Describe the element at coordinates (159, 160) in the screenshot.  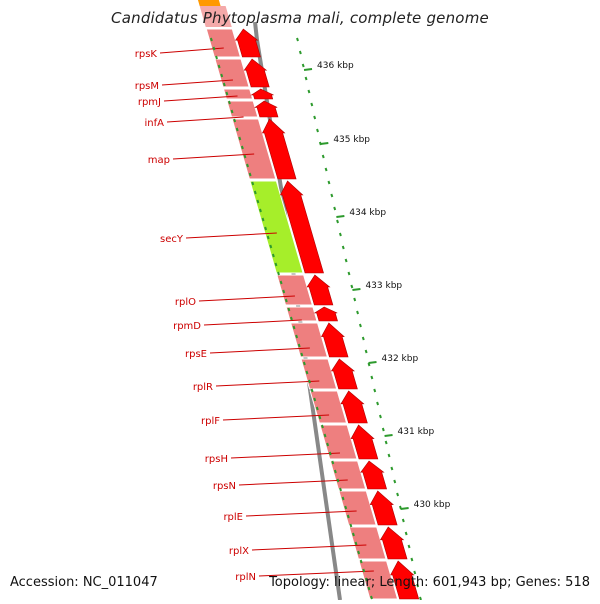
I see `gene-label-map: map` at that location.